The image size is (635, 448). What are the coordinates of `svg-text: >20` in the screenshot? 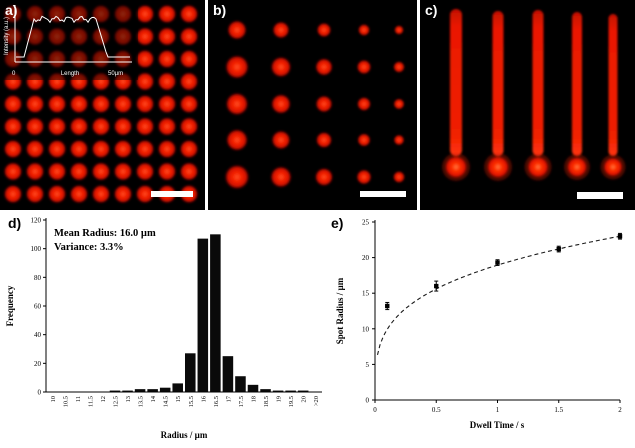 It's located at (316, 401).